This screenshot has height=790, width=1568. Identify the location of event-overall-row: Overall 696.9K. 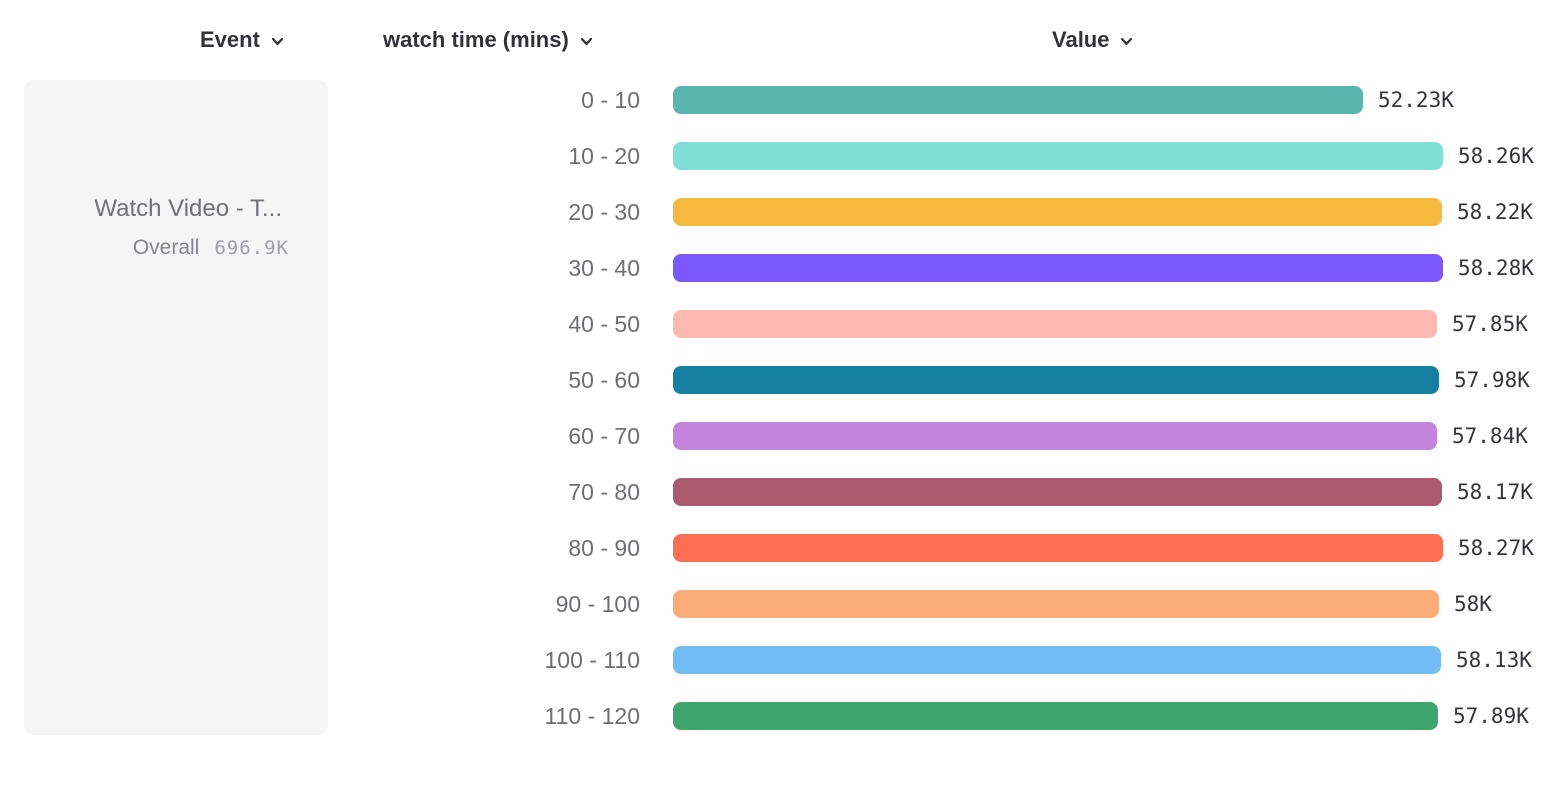
(211, 248).